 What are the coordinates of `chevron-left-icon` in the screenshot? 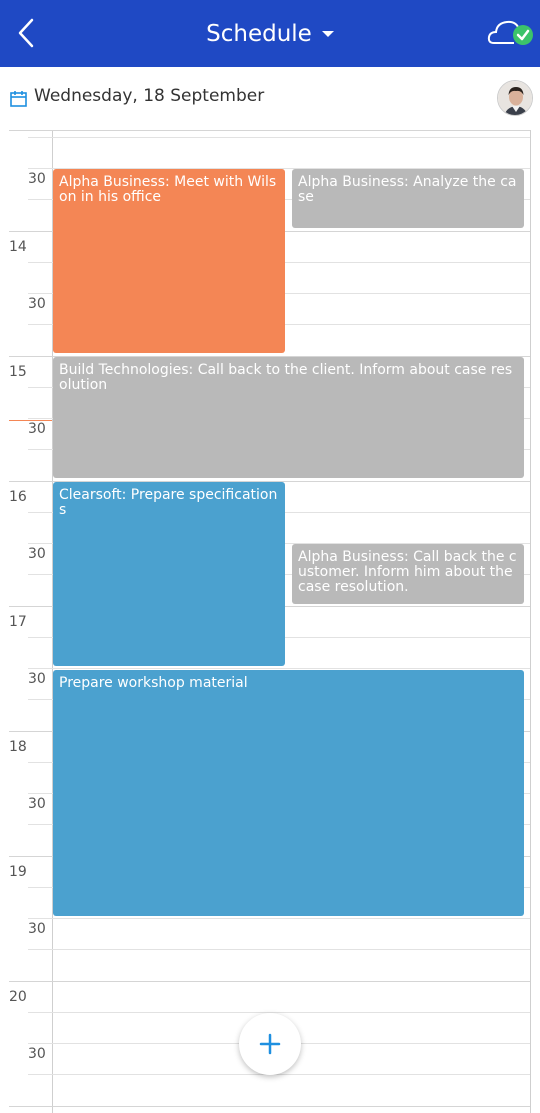 It's located at (26, 33).